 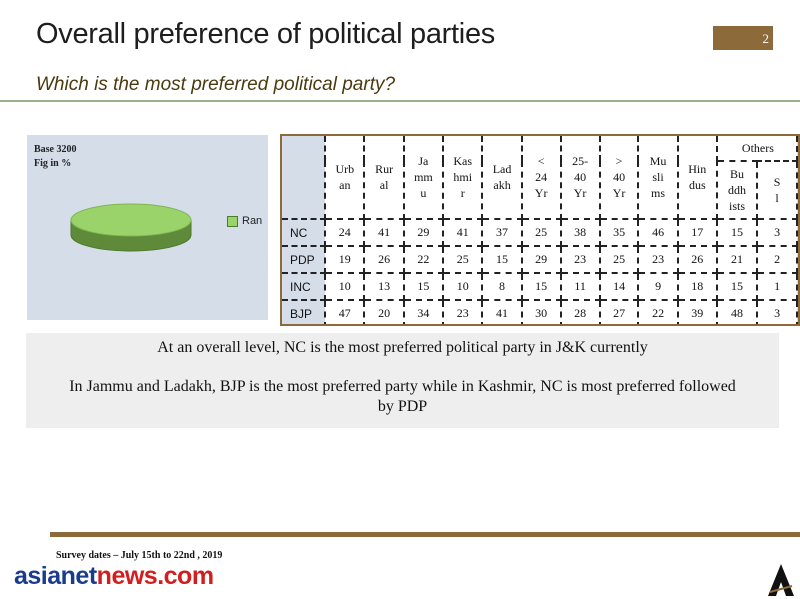 I want to click on others-group-header: Others, so click(x=757, y=149).